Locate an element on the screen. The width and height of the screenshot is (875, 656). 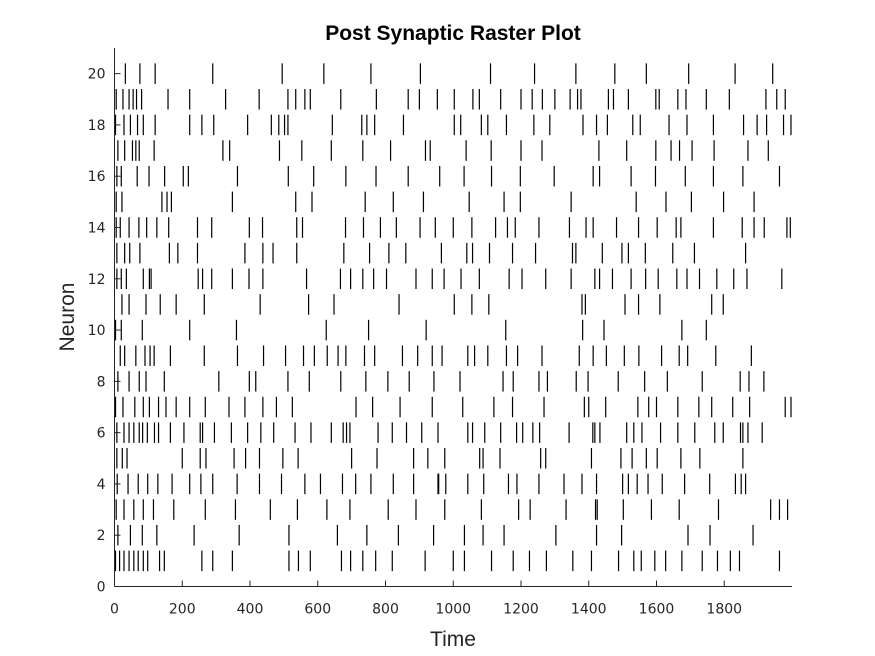
y-tick-label: 4 is located at coordinates (101, 485).